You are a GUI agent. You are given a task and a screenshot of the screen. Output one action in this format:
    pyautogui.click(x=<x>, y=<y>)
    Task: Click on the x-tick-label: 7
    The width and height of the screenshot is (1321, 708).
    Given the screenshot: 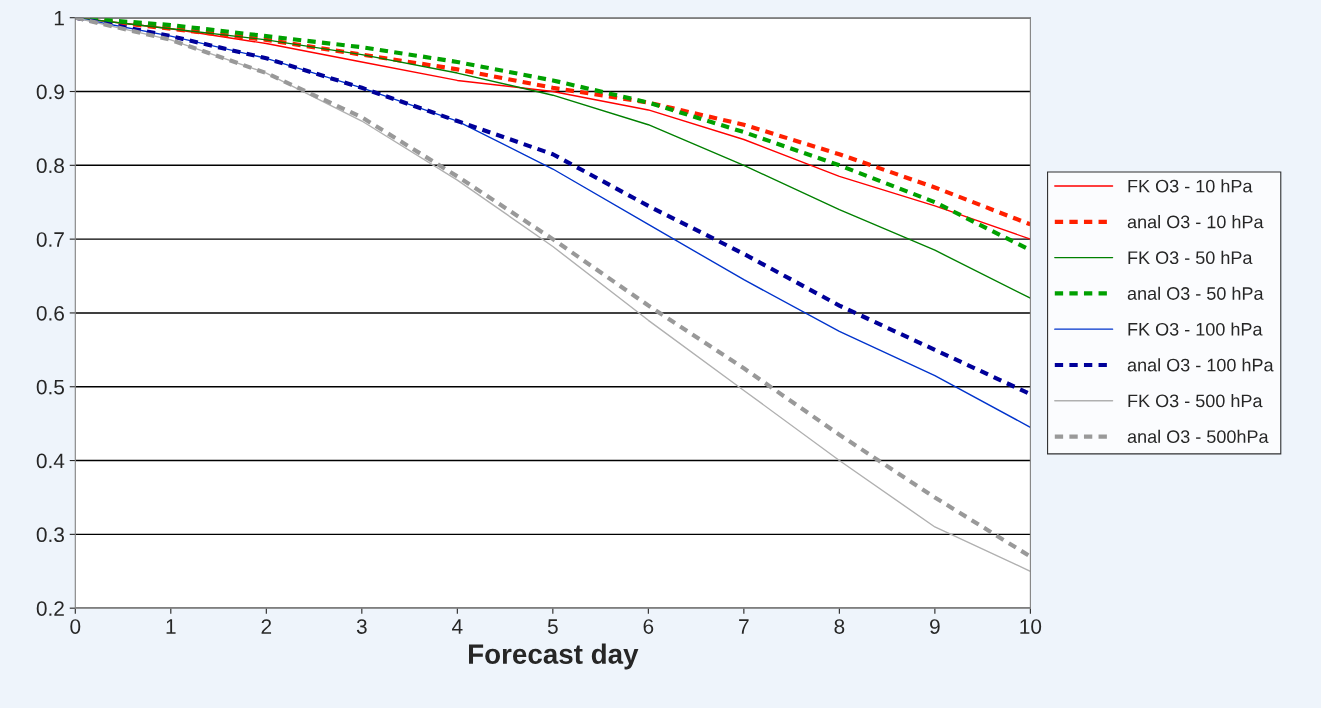 What is the action you would take?
    pyautogui.click(x=744, y=626)
    